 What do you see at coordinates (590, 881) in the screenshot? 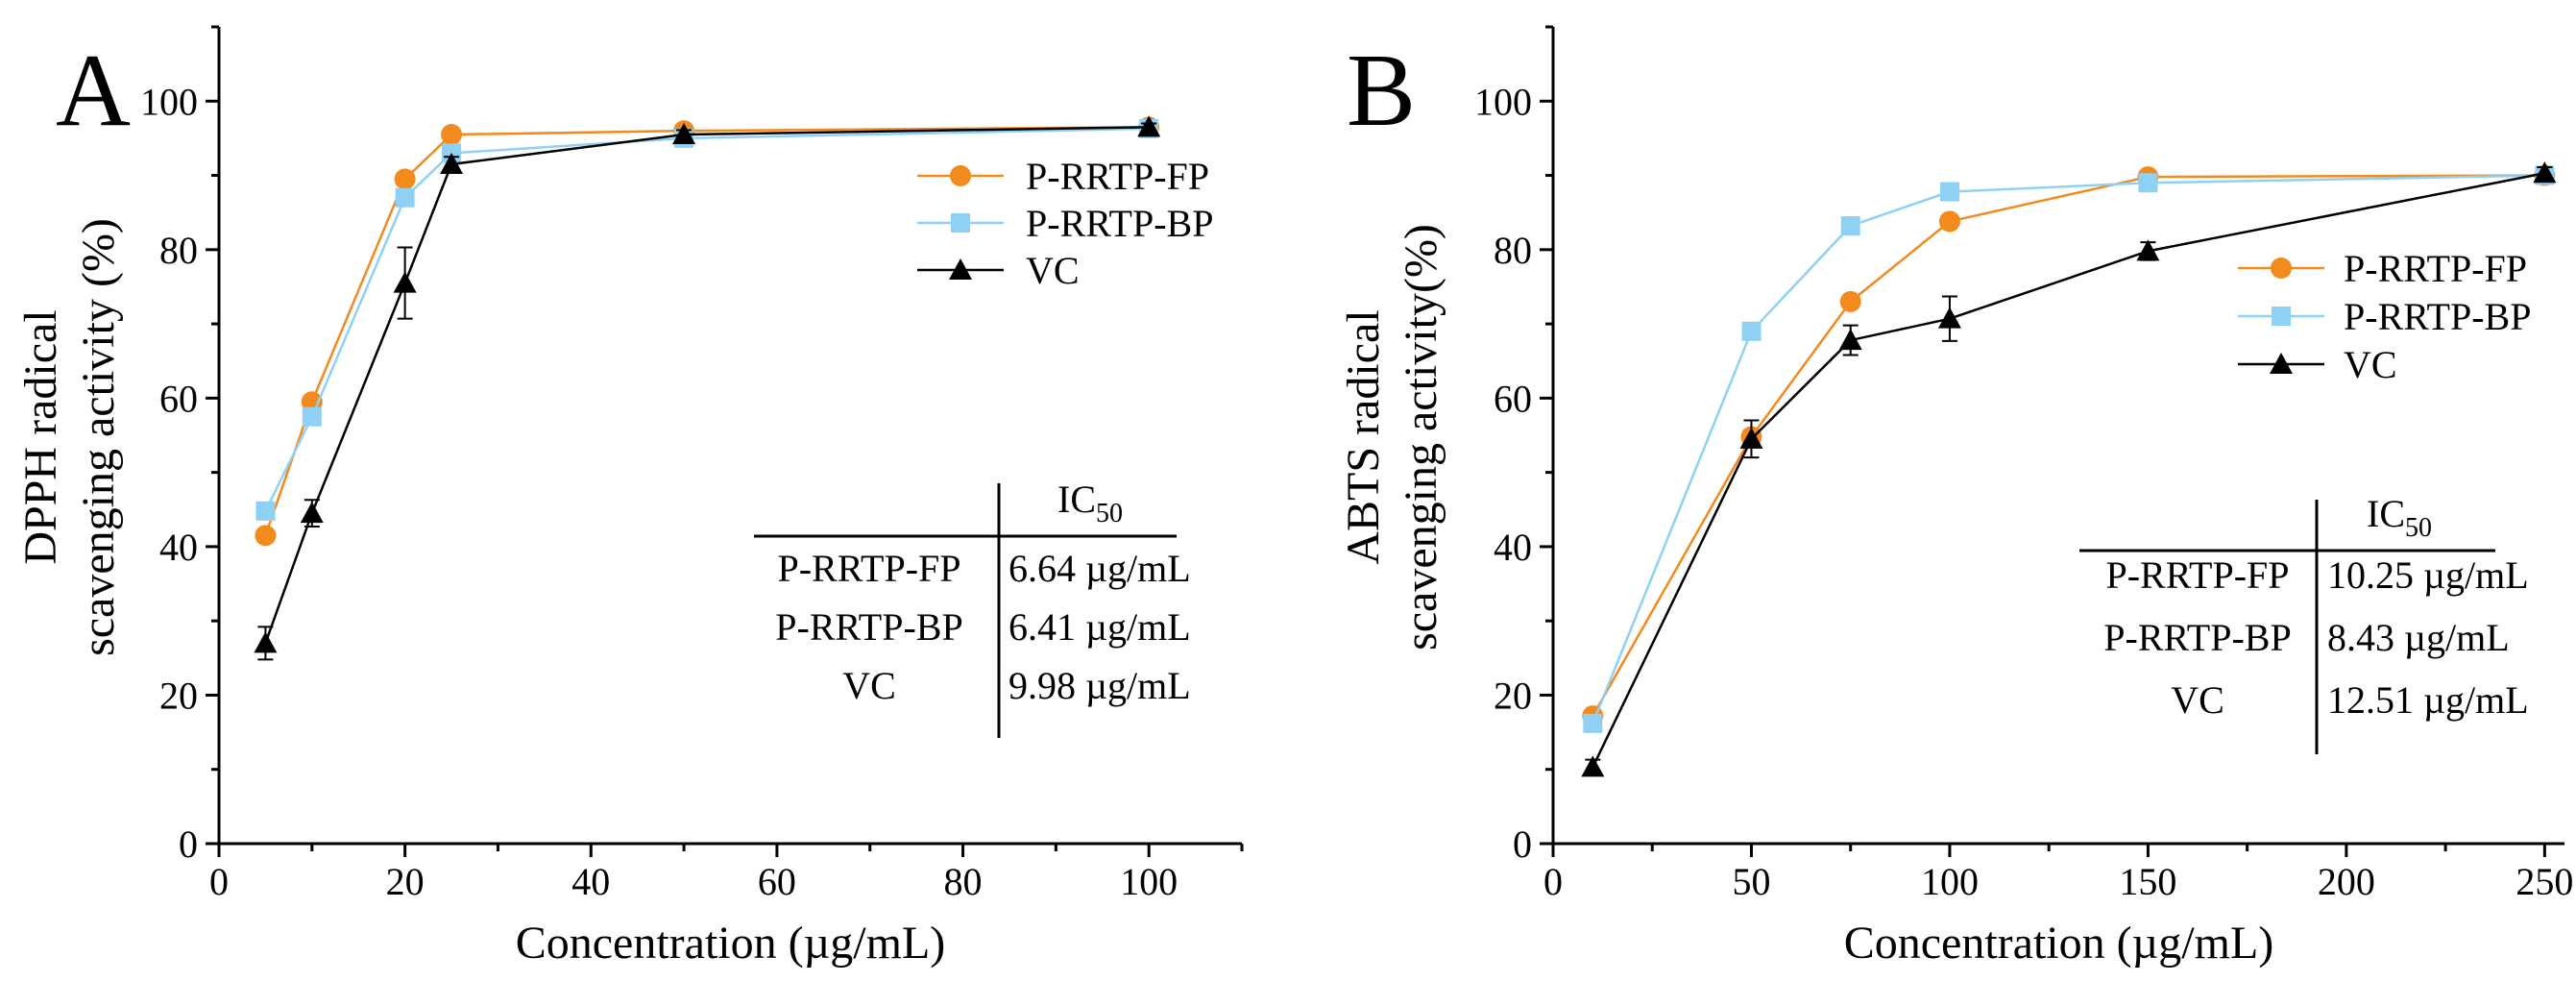
I see `x-tick-label: 40` at bounding box center [590, 881].